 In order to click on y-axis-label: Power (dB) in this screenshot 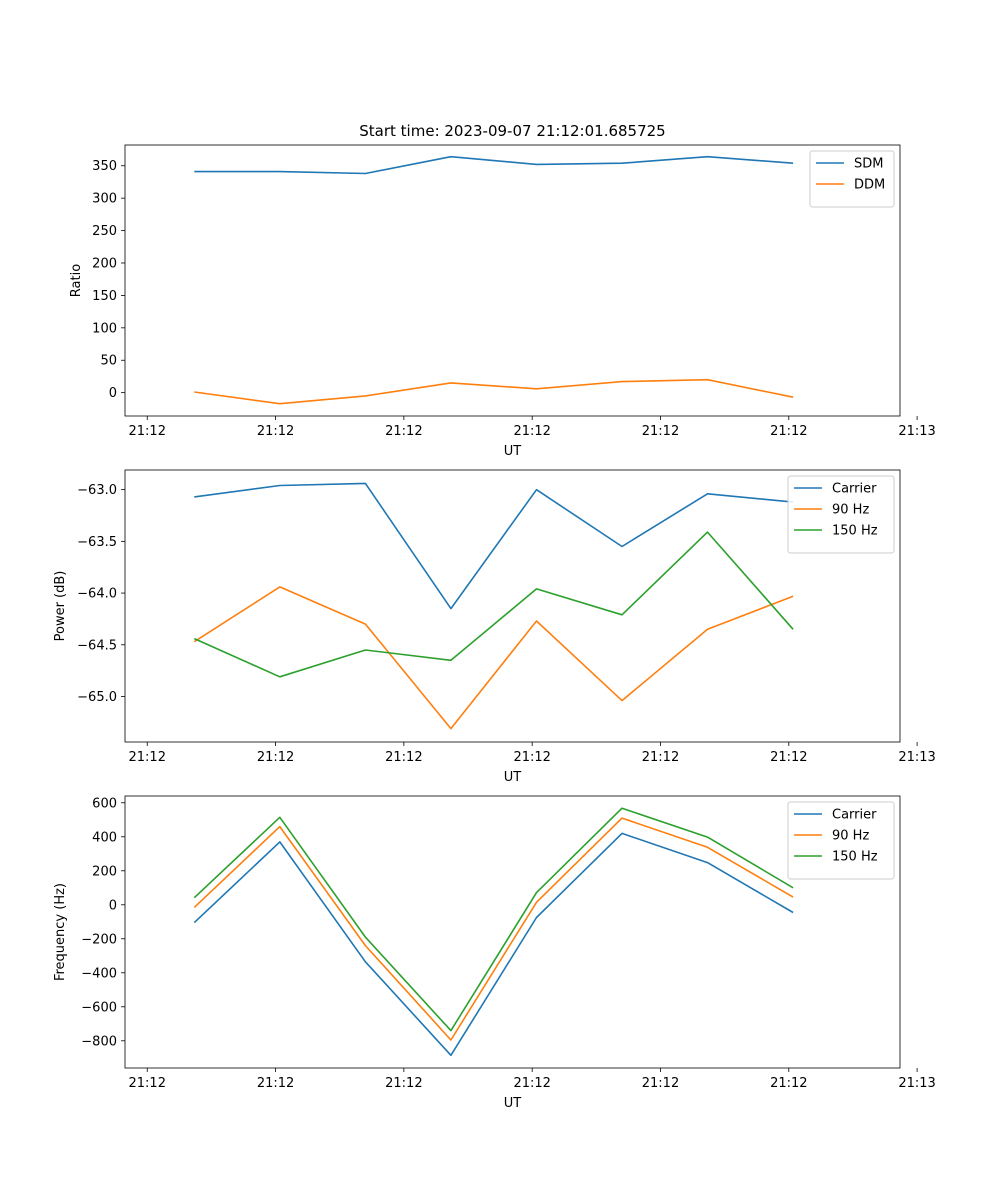, I will do `click(60, 606)`.